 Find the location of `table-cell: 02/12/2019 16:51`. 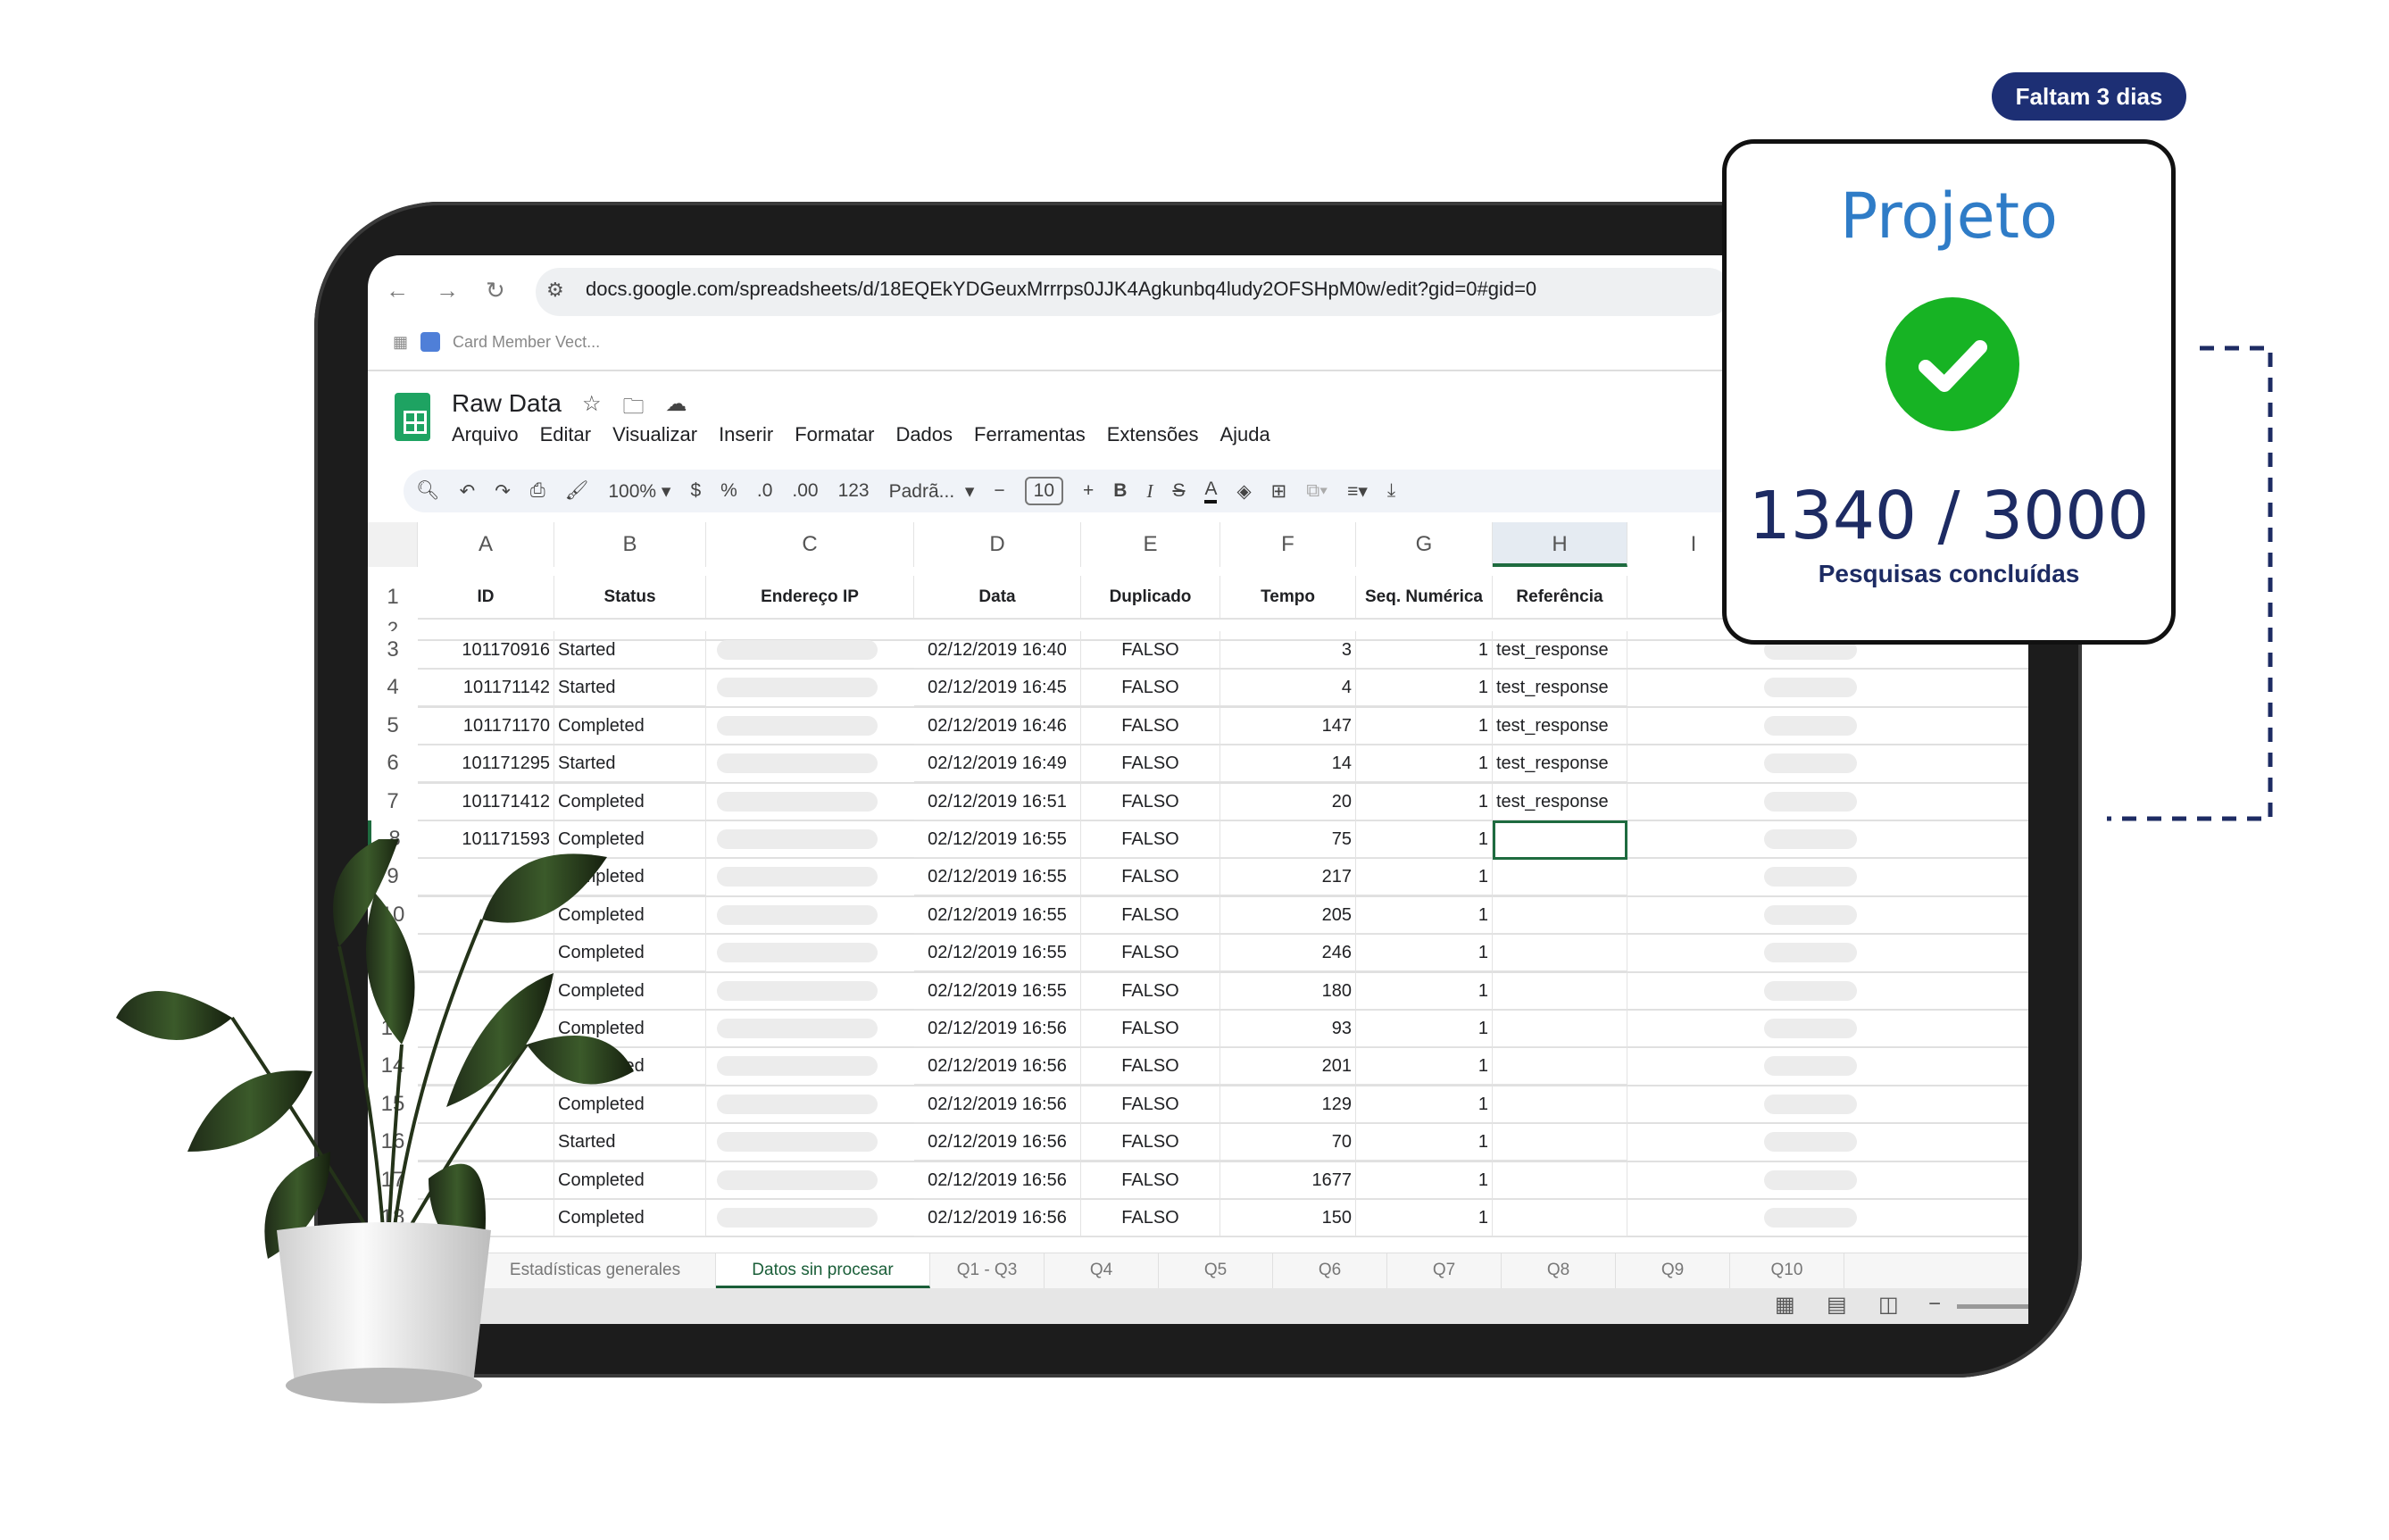

table-cell: 02/12/2019 16:51 is located at coordinates (997, 801).